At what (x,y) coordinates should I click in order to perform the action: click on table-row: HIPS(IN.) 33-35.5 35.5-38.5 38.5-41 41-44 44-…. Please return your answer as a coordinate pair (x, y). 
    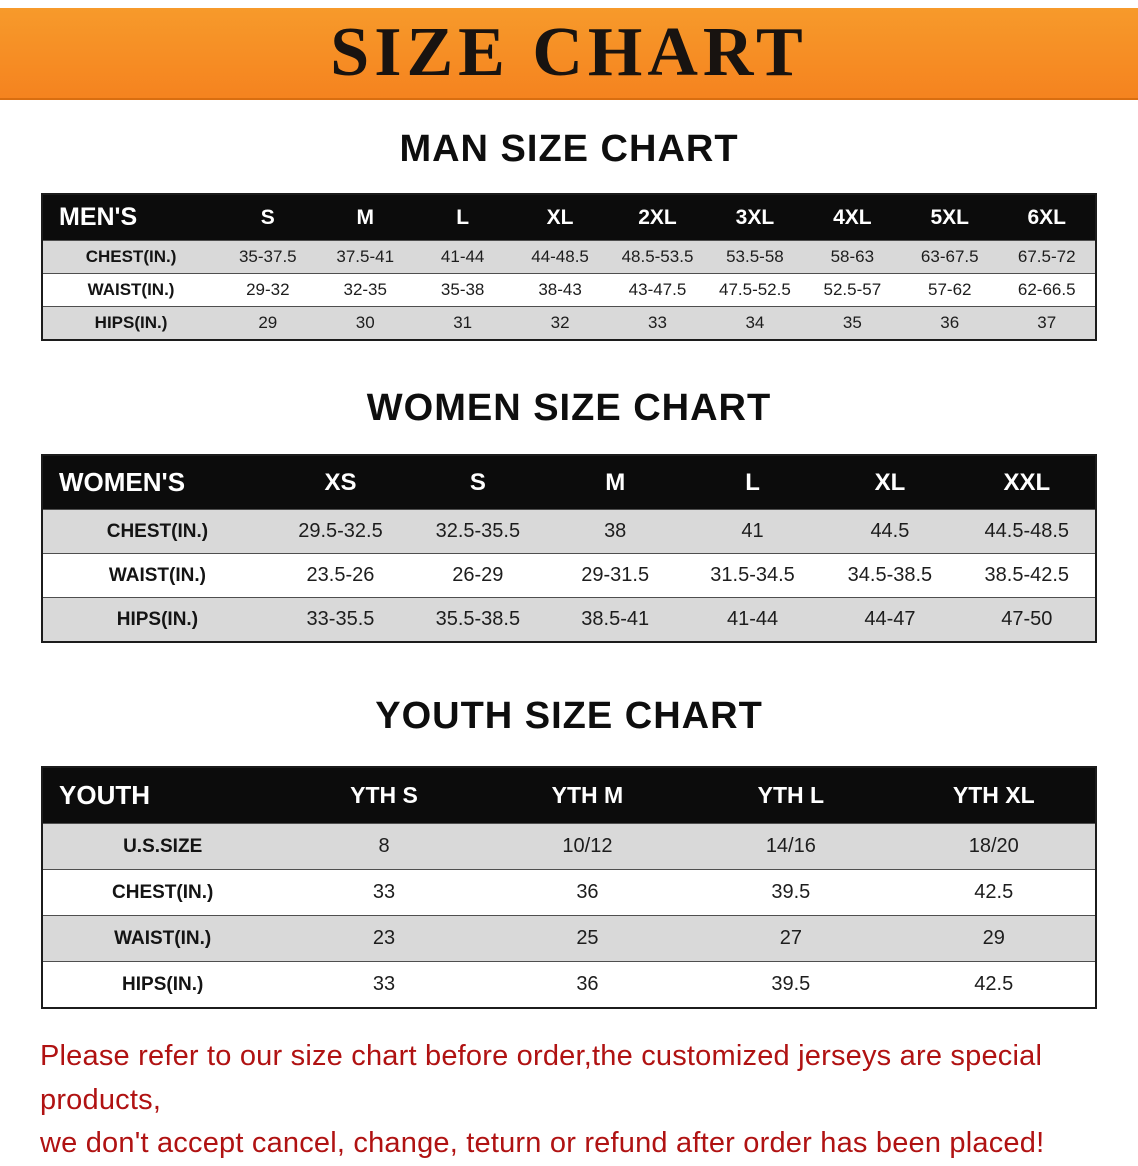
    Looking at the image, I should click on (569, 619).